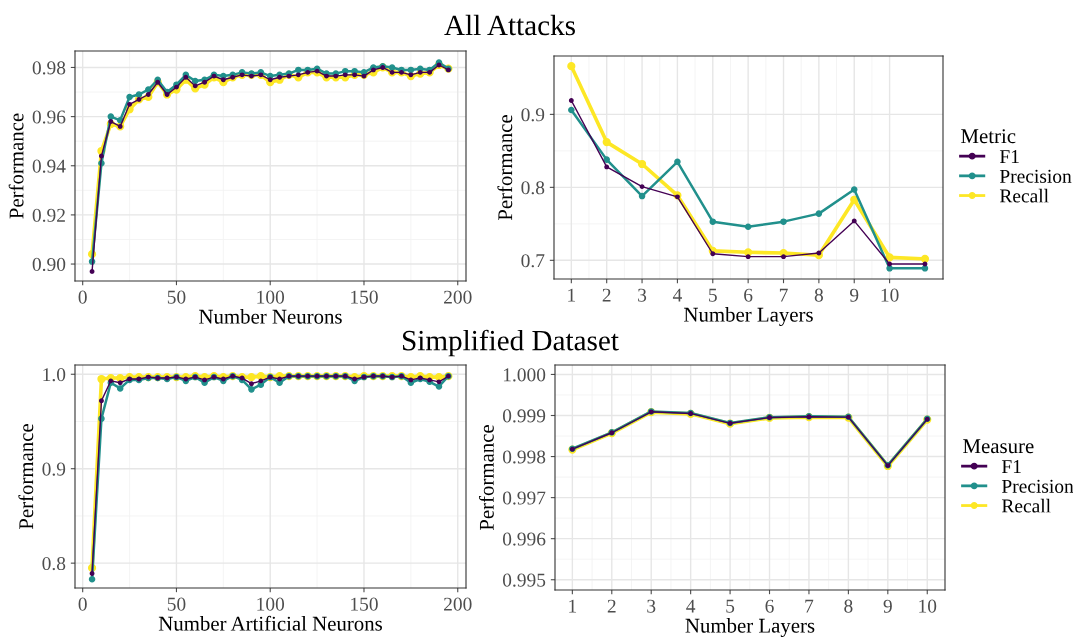 This screenshot has height=642, width=1073. Describe the element at coordinates (988, 136) in the screenshot. I see `legend-title: Metric` at that location.